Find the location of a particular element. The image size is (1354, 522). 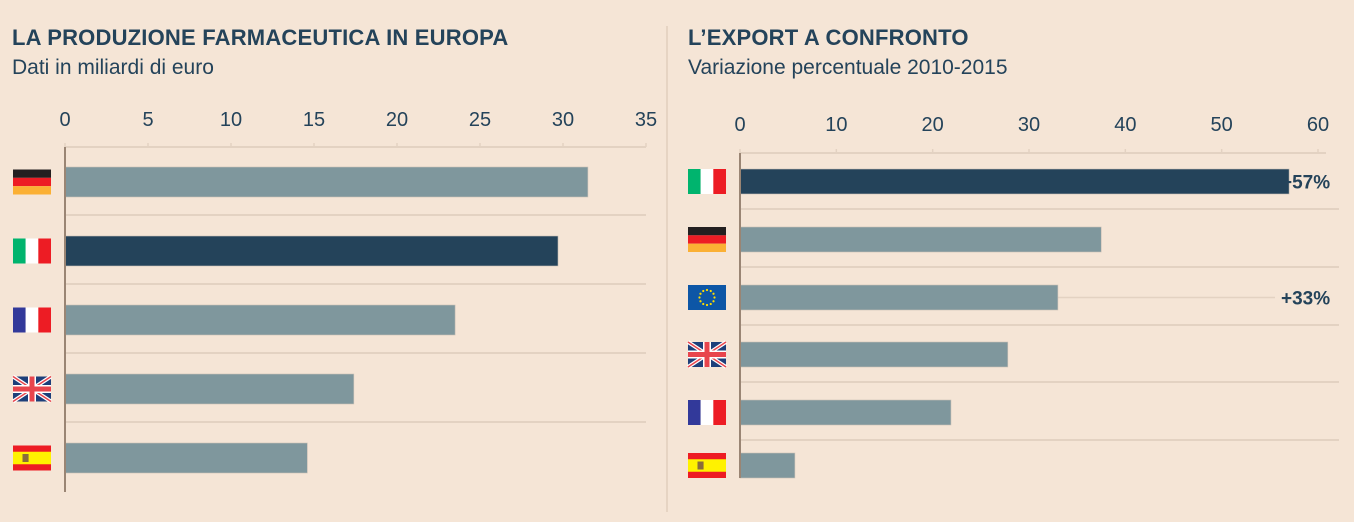

data-label: +33% is located at coordinates (1305, 299).